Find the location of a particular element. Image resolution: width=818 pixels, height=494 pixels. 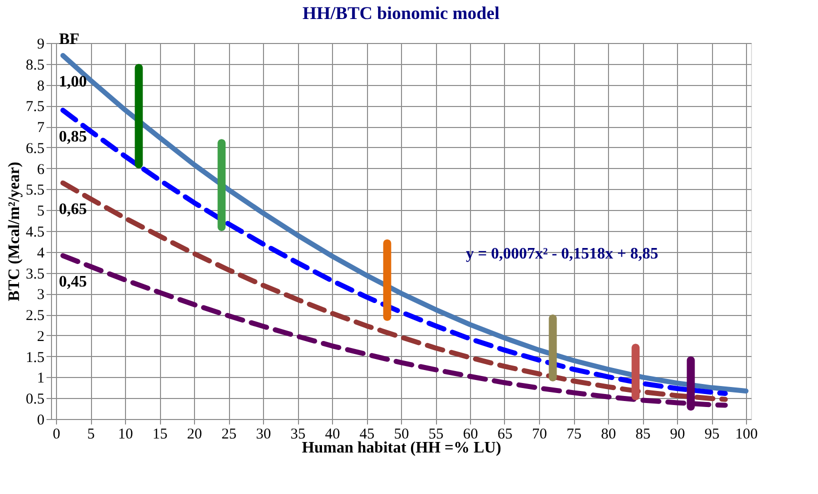

x-tick-label: 80 is located at coordinates (608, 434).